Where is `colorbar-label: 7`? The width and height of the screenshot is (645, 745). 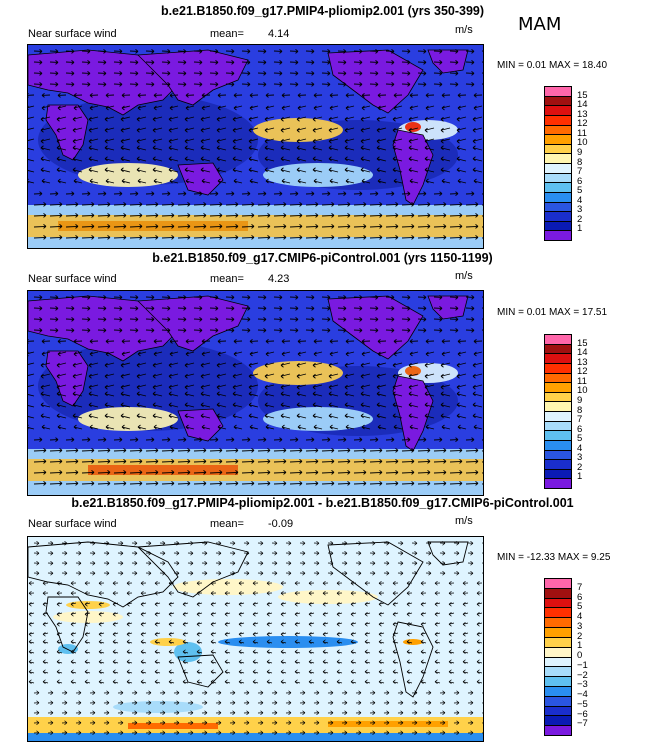
colorbar-label: 7 is located at coordinates (580, 172).